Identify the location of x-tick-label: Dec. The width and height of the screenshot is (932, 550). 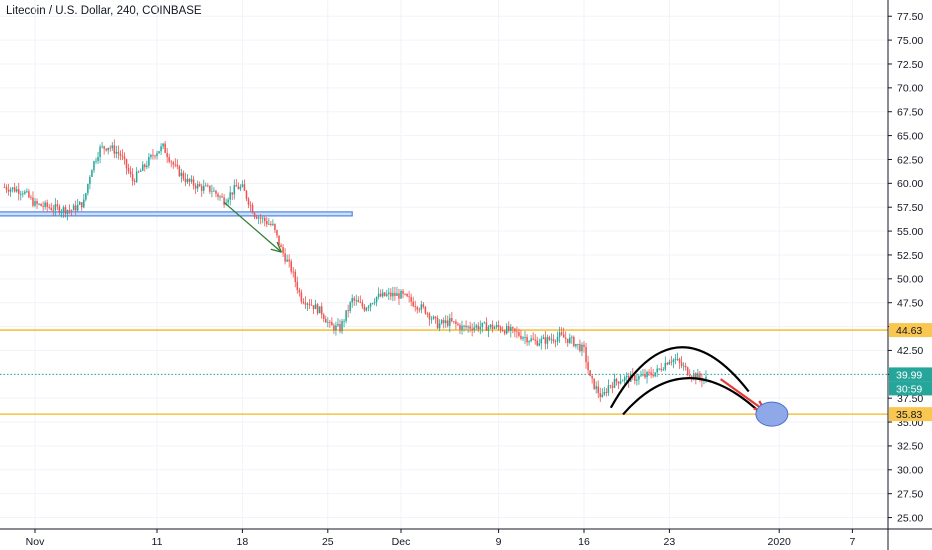
(401, 542).